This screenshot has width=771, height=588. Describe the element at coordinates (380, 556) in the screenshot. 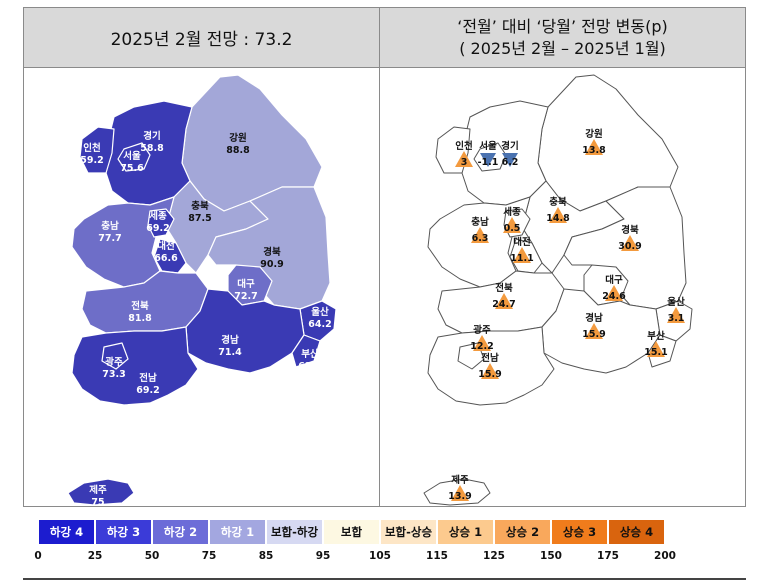

I see `legend-tick-6: 105` at that location.